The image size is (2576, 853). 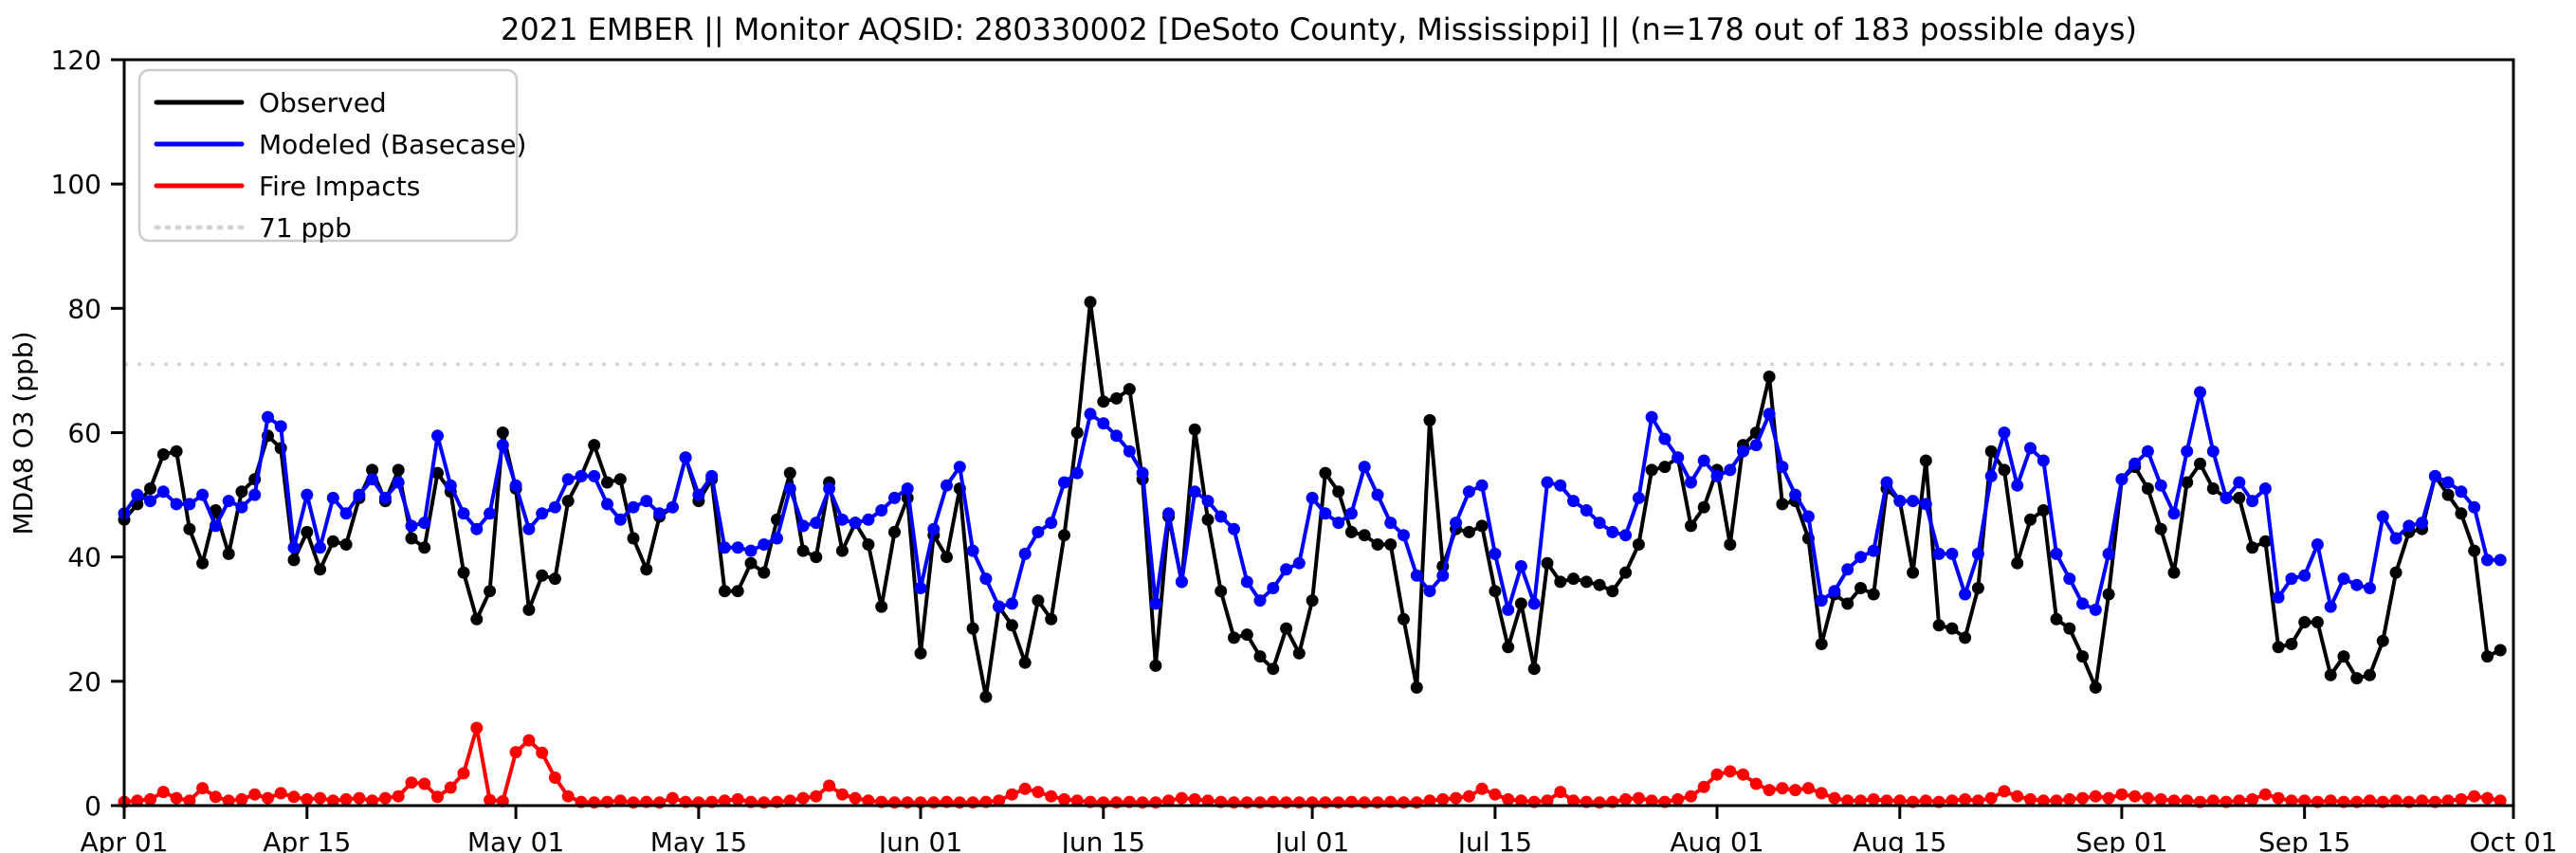 I want to click on x-tick-label: Jul 15, so click(x=1494, y=839).